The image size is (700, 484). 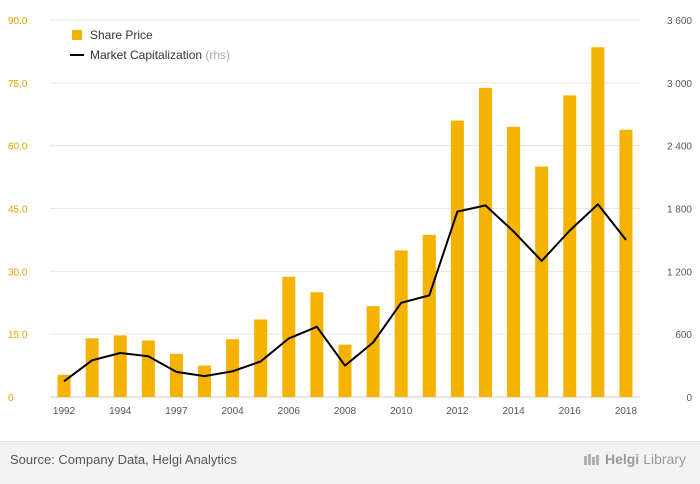 I want to click on y-right-tick-label: 1 800, so click(x=679, y=210).